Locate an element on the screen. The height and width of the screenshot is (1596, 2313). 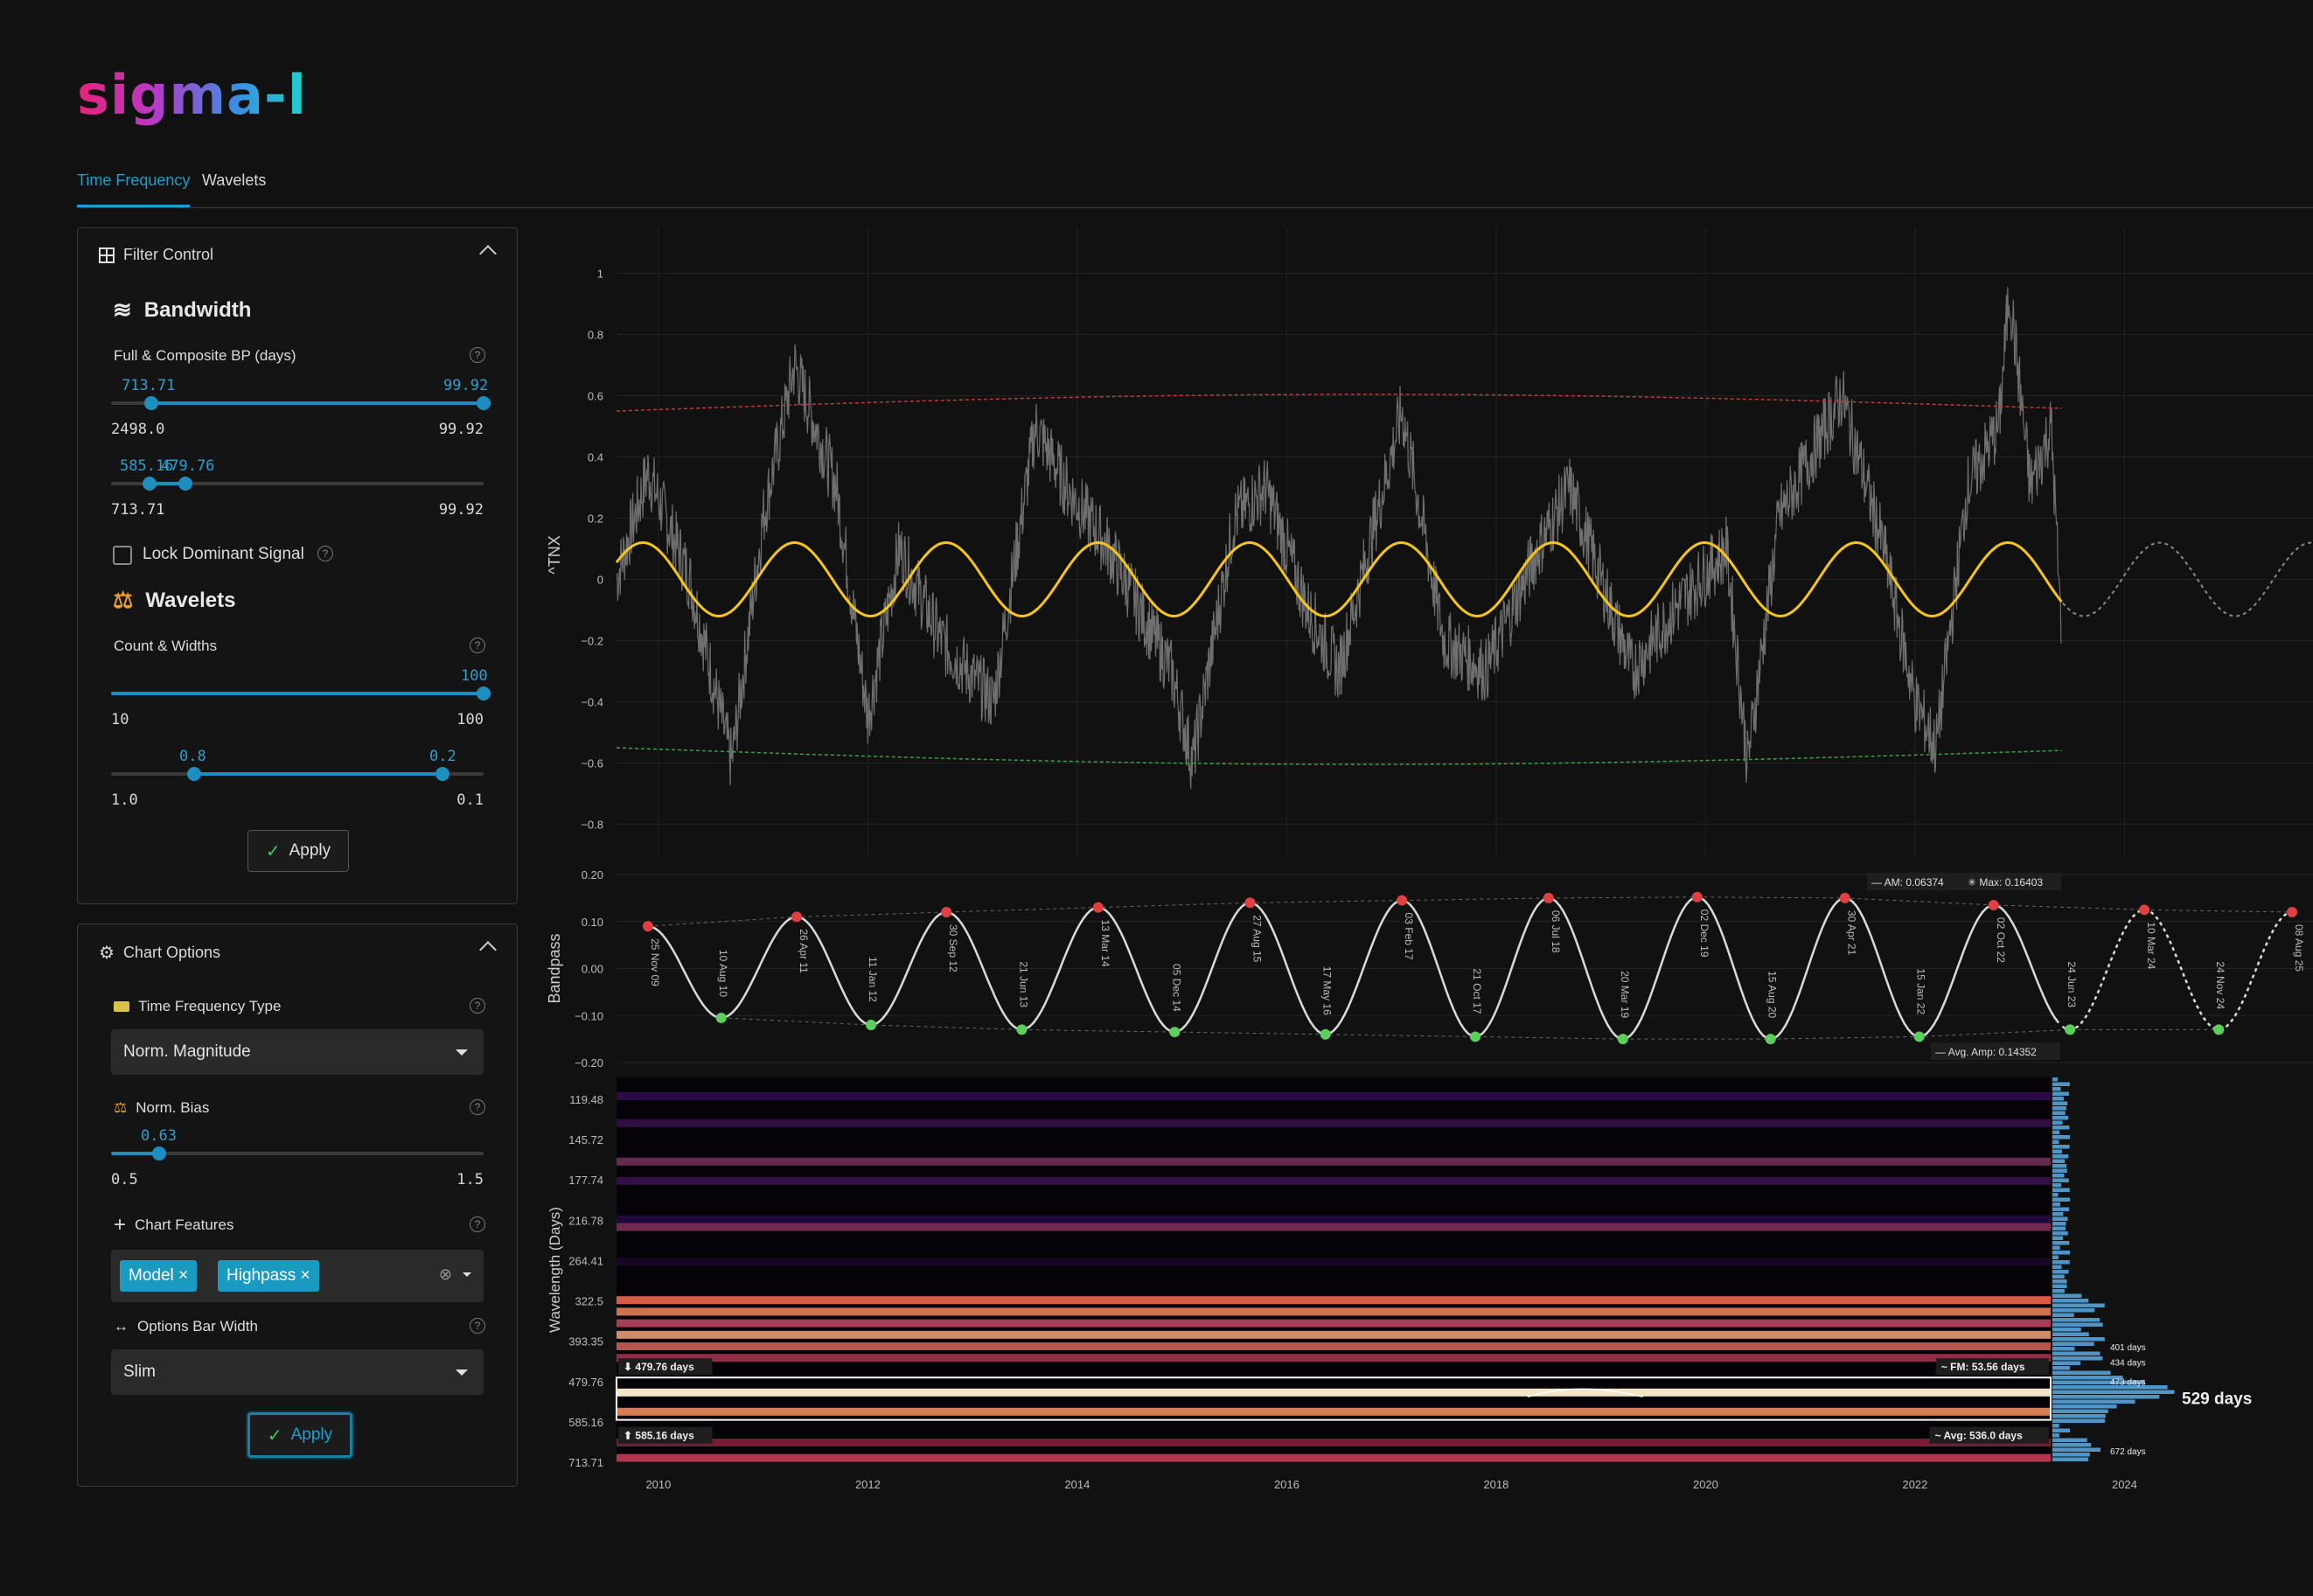
trough-date-label: 11 Jan 12 is located at coordinates (873, 979).